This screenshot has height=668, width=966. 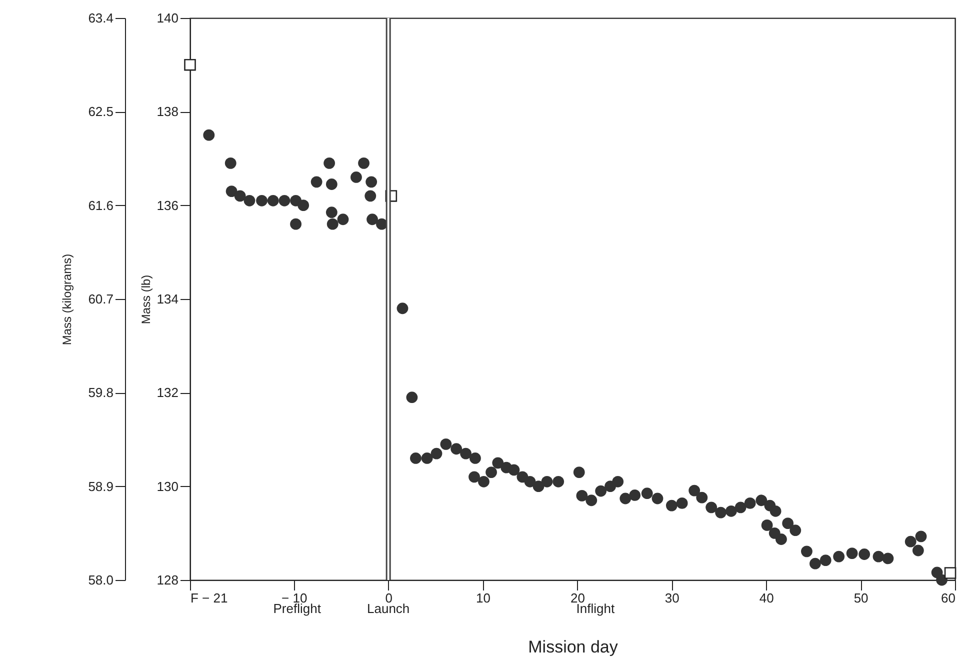 I want to click on x-tick-label: 60, so click(x=948, y=598).